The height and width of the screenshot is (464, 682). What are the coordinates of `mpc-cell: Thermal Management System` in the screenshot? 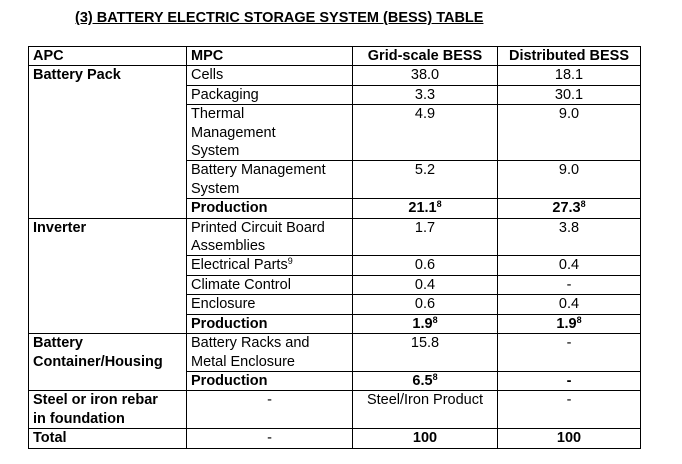 It's located at (269, 133).